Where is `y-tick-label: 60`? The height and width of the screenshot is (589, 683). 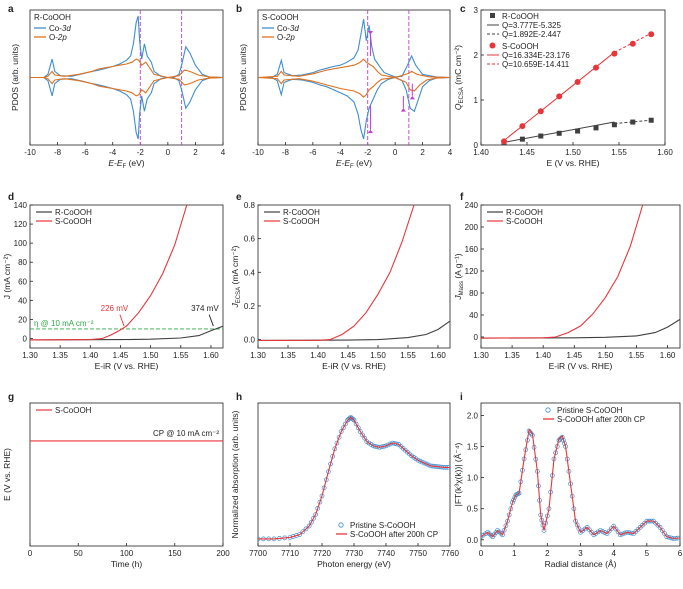 y-tick-label: 60 is located at coordinates (22, 281).